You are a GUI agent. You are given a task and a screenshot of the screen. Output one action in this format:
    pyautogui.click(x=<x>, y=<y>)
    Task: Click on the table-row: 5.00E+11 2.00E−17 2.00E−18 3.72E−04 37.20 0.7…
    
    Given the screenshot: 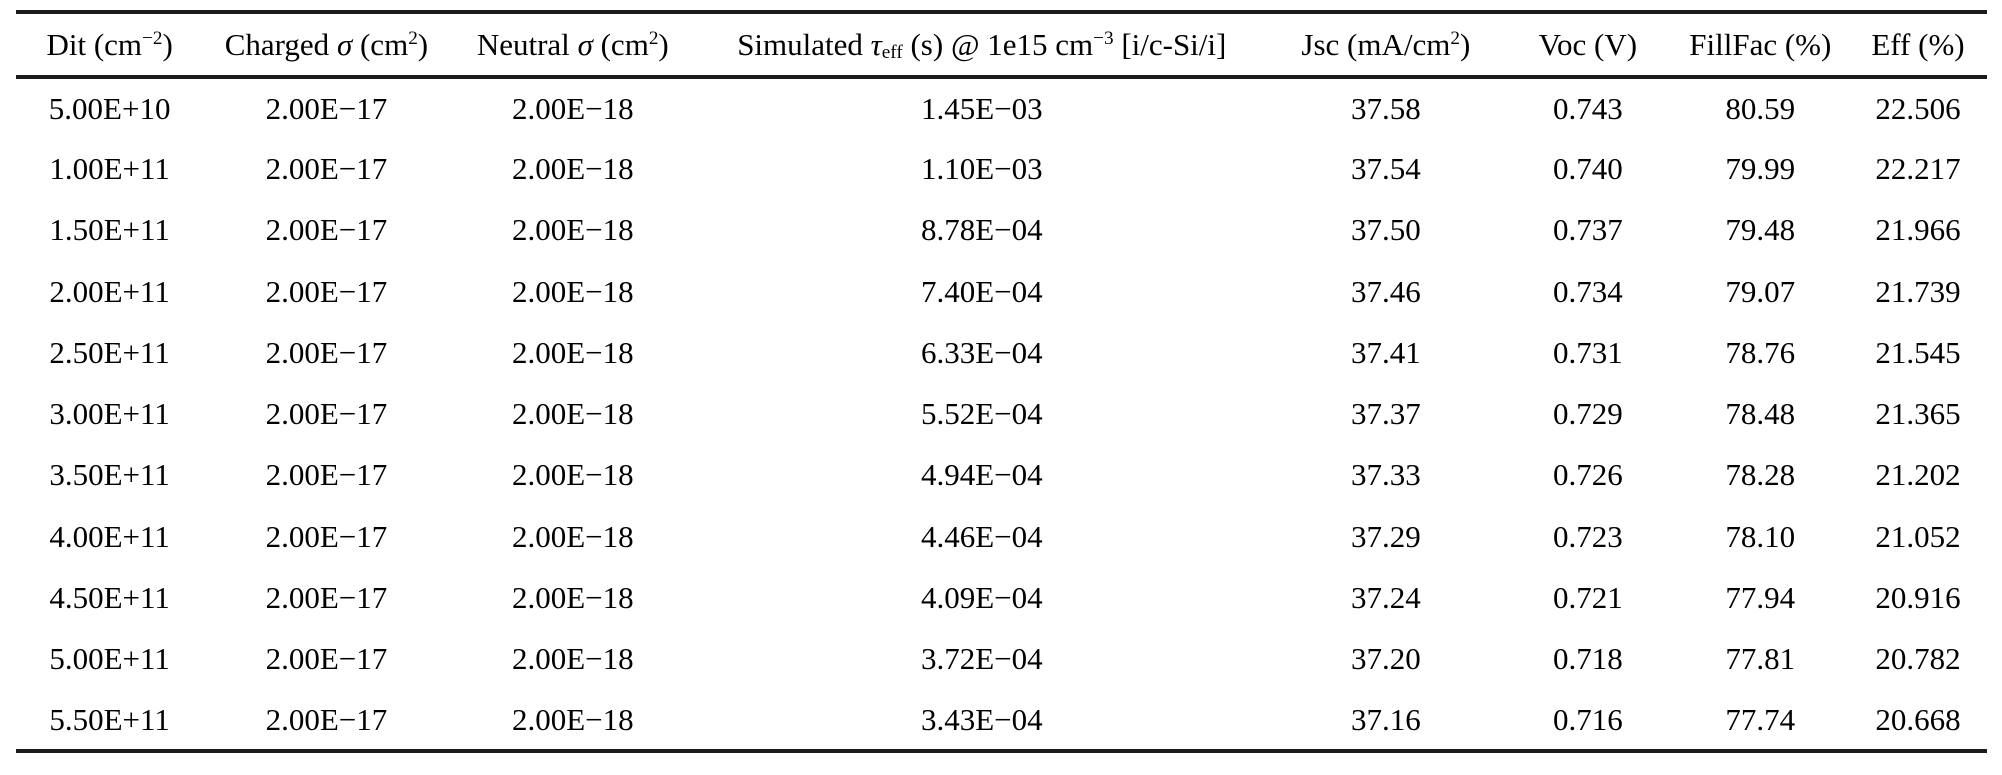 What is the action you would take?
    pyautogui.click(x=1001, y=659)
    